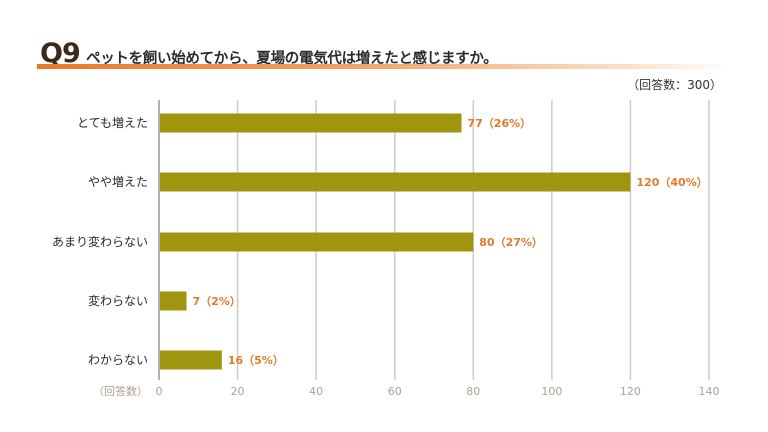 The height and width of the screenshot is (432, 768). Describe the element at coordinates (511, 242) in the screenshot. I see `bar-value-label: 80（27%）` at that location.